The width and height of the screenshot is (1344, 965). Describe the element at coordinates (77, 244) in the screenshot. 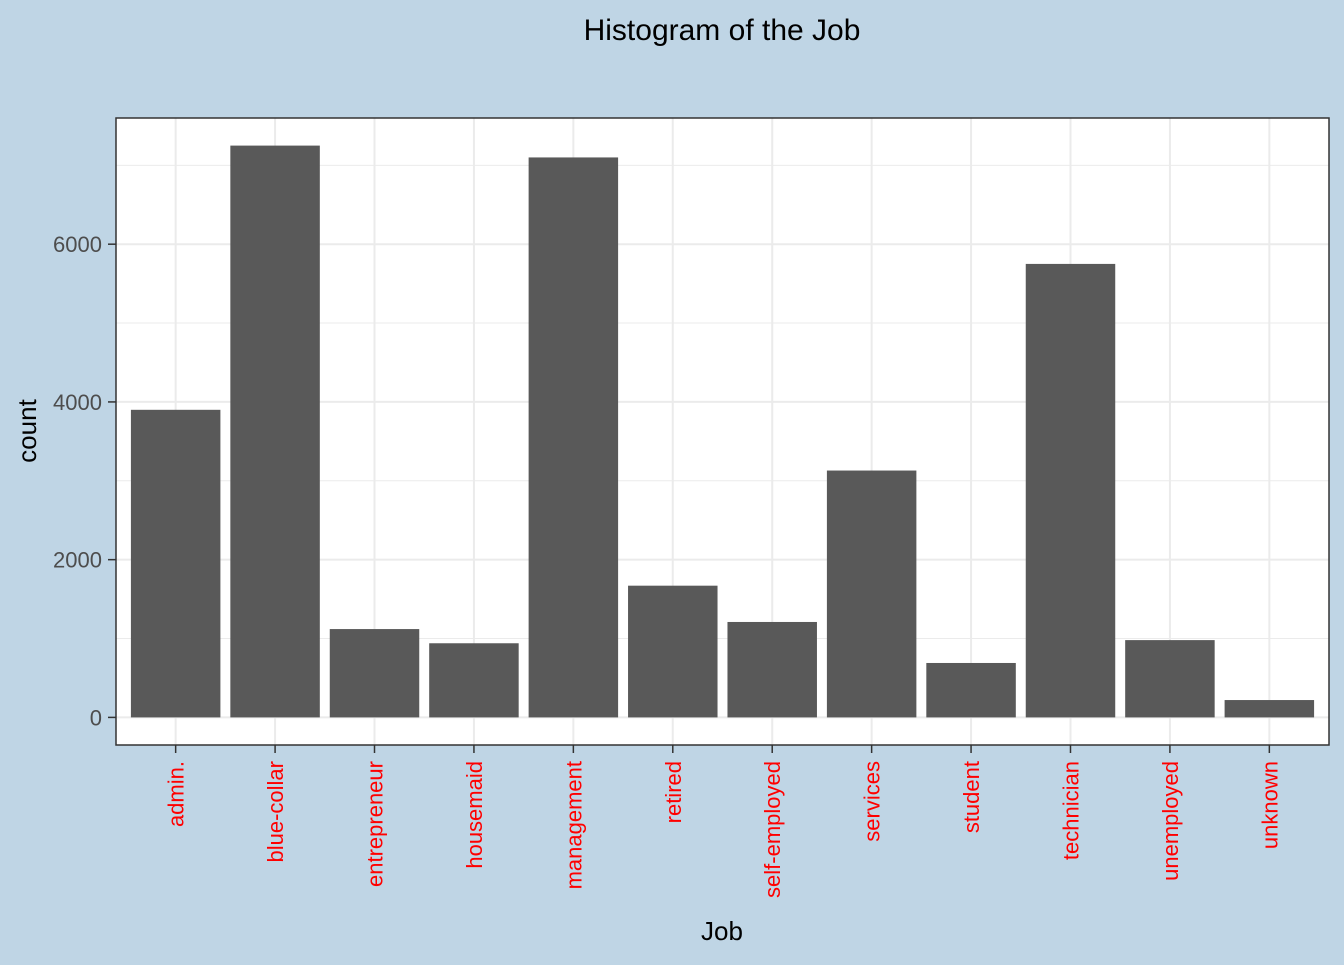

I see `y-tick-label: 6000` at that location.